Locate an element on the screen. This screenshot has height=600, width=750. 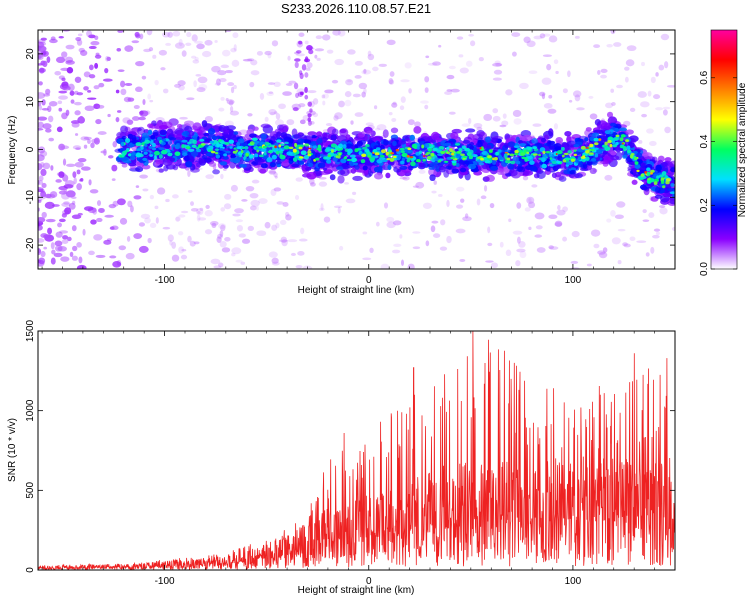
colorbar-ticks: 0.0 0.2 0.4 0.6 is located at coordinates (718, 173).